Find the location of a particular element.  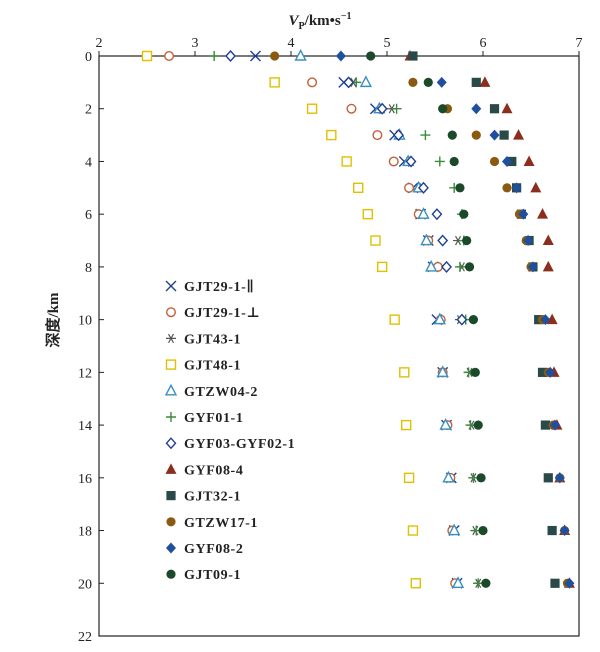

legend-label: GJT09-1 is located at coordinates (212, 575).